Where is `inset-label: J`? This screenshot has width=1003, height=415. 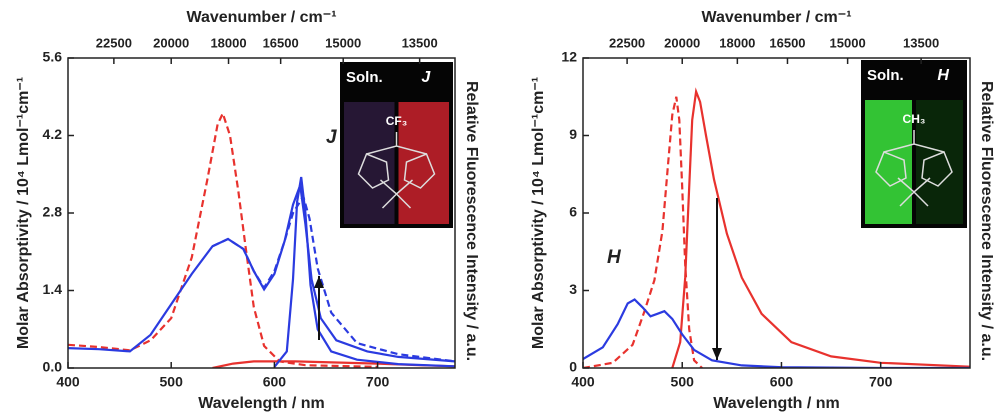
inset-label: J is located at coordinates (426, 77).